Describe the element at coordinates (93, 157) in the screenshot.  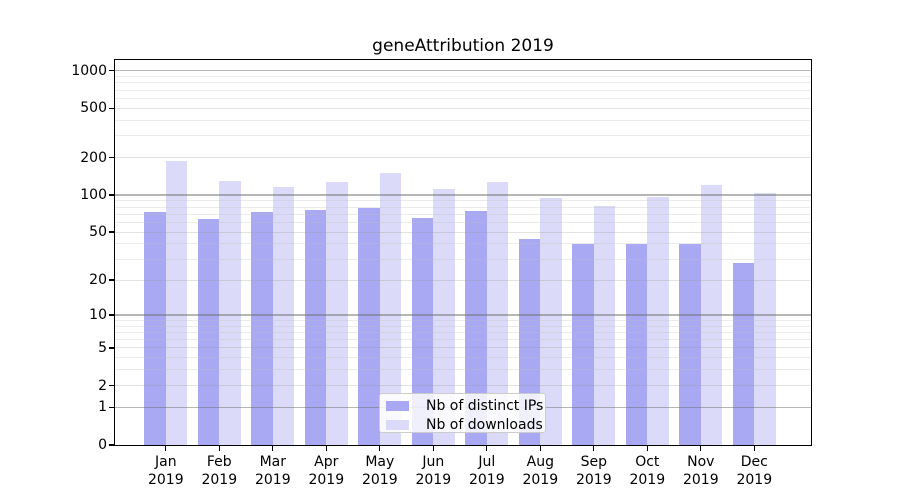
I see `y-tick-label: 200` at that location.